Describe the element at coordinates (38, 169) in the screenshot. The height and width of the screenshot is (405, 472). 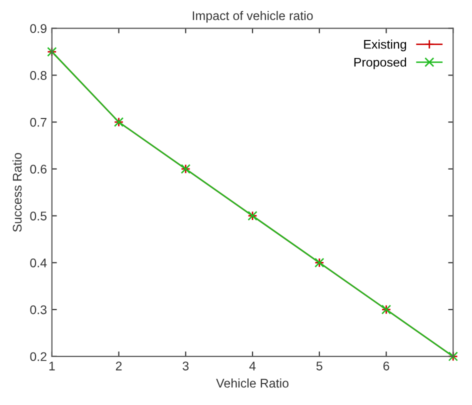
I see `y-tick-label: 0.6` at that location.